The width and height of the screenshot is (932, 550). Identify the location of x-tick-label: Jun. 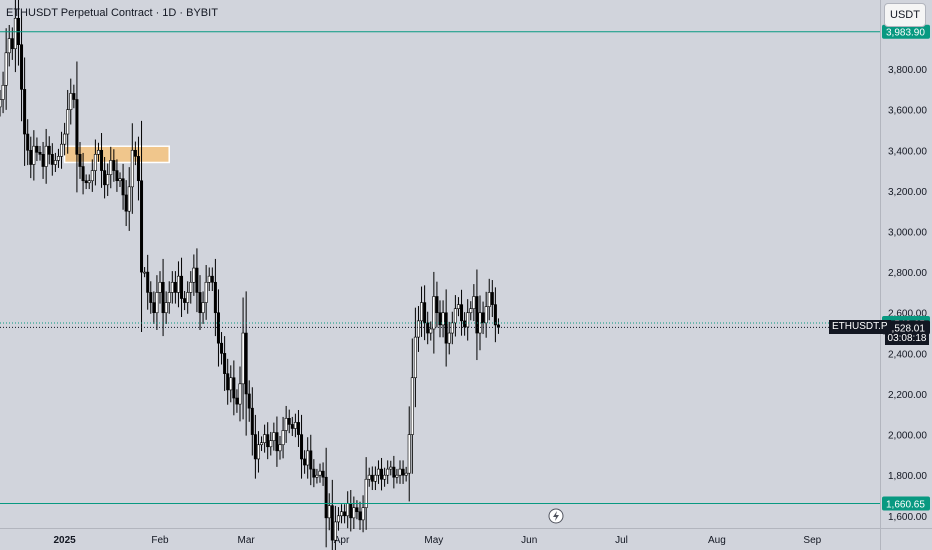
(529, 540).